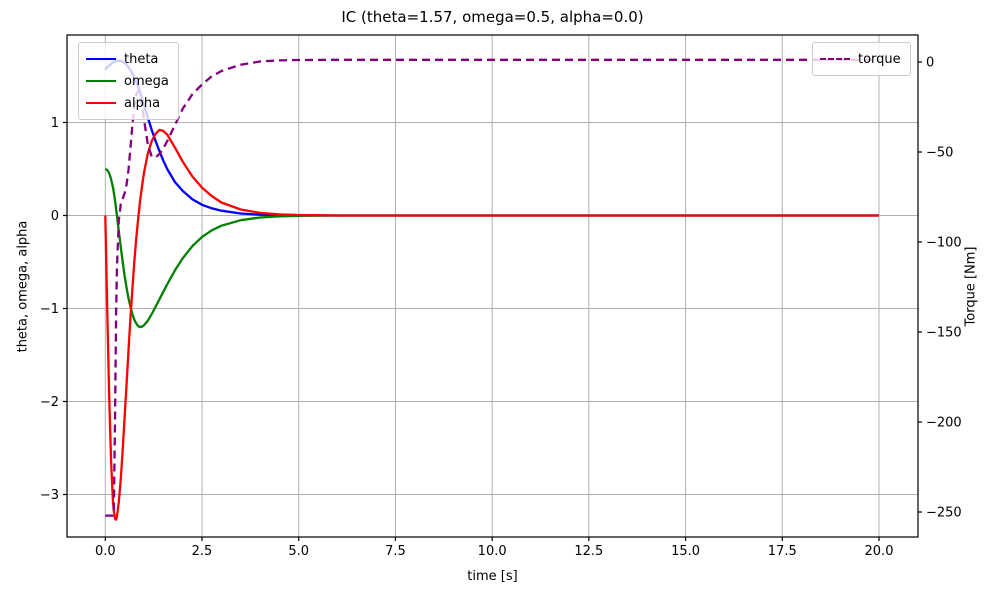 This screenshot has width=1000, height=600. I want to click on alpha-line-sample, so click(101, 103).